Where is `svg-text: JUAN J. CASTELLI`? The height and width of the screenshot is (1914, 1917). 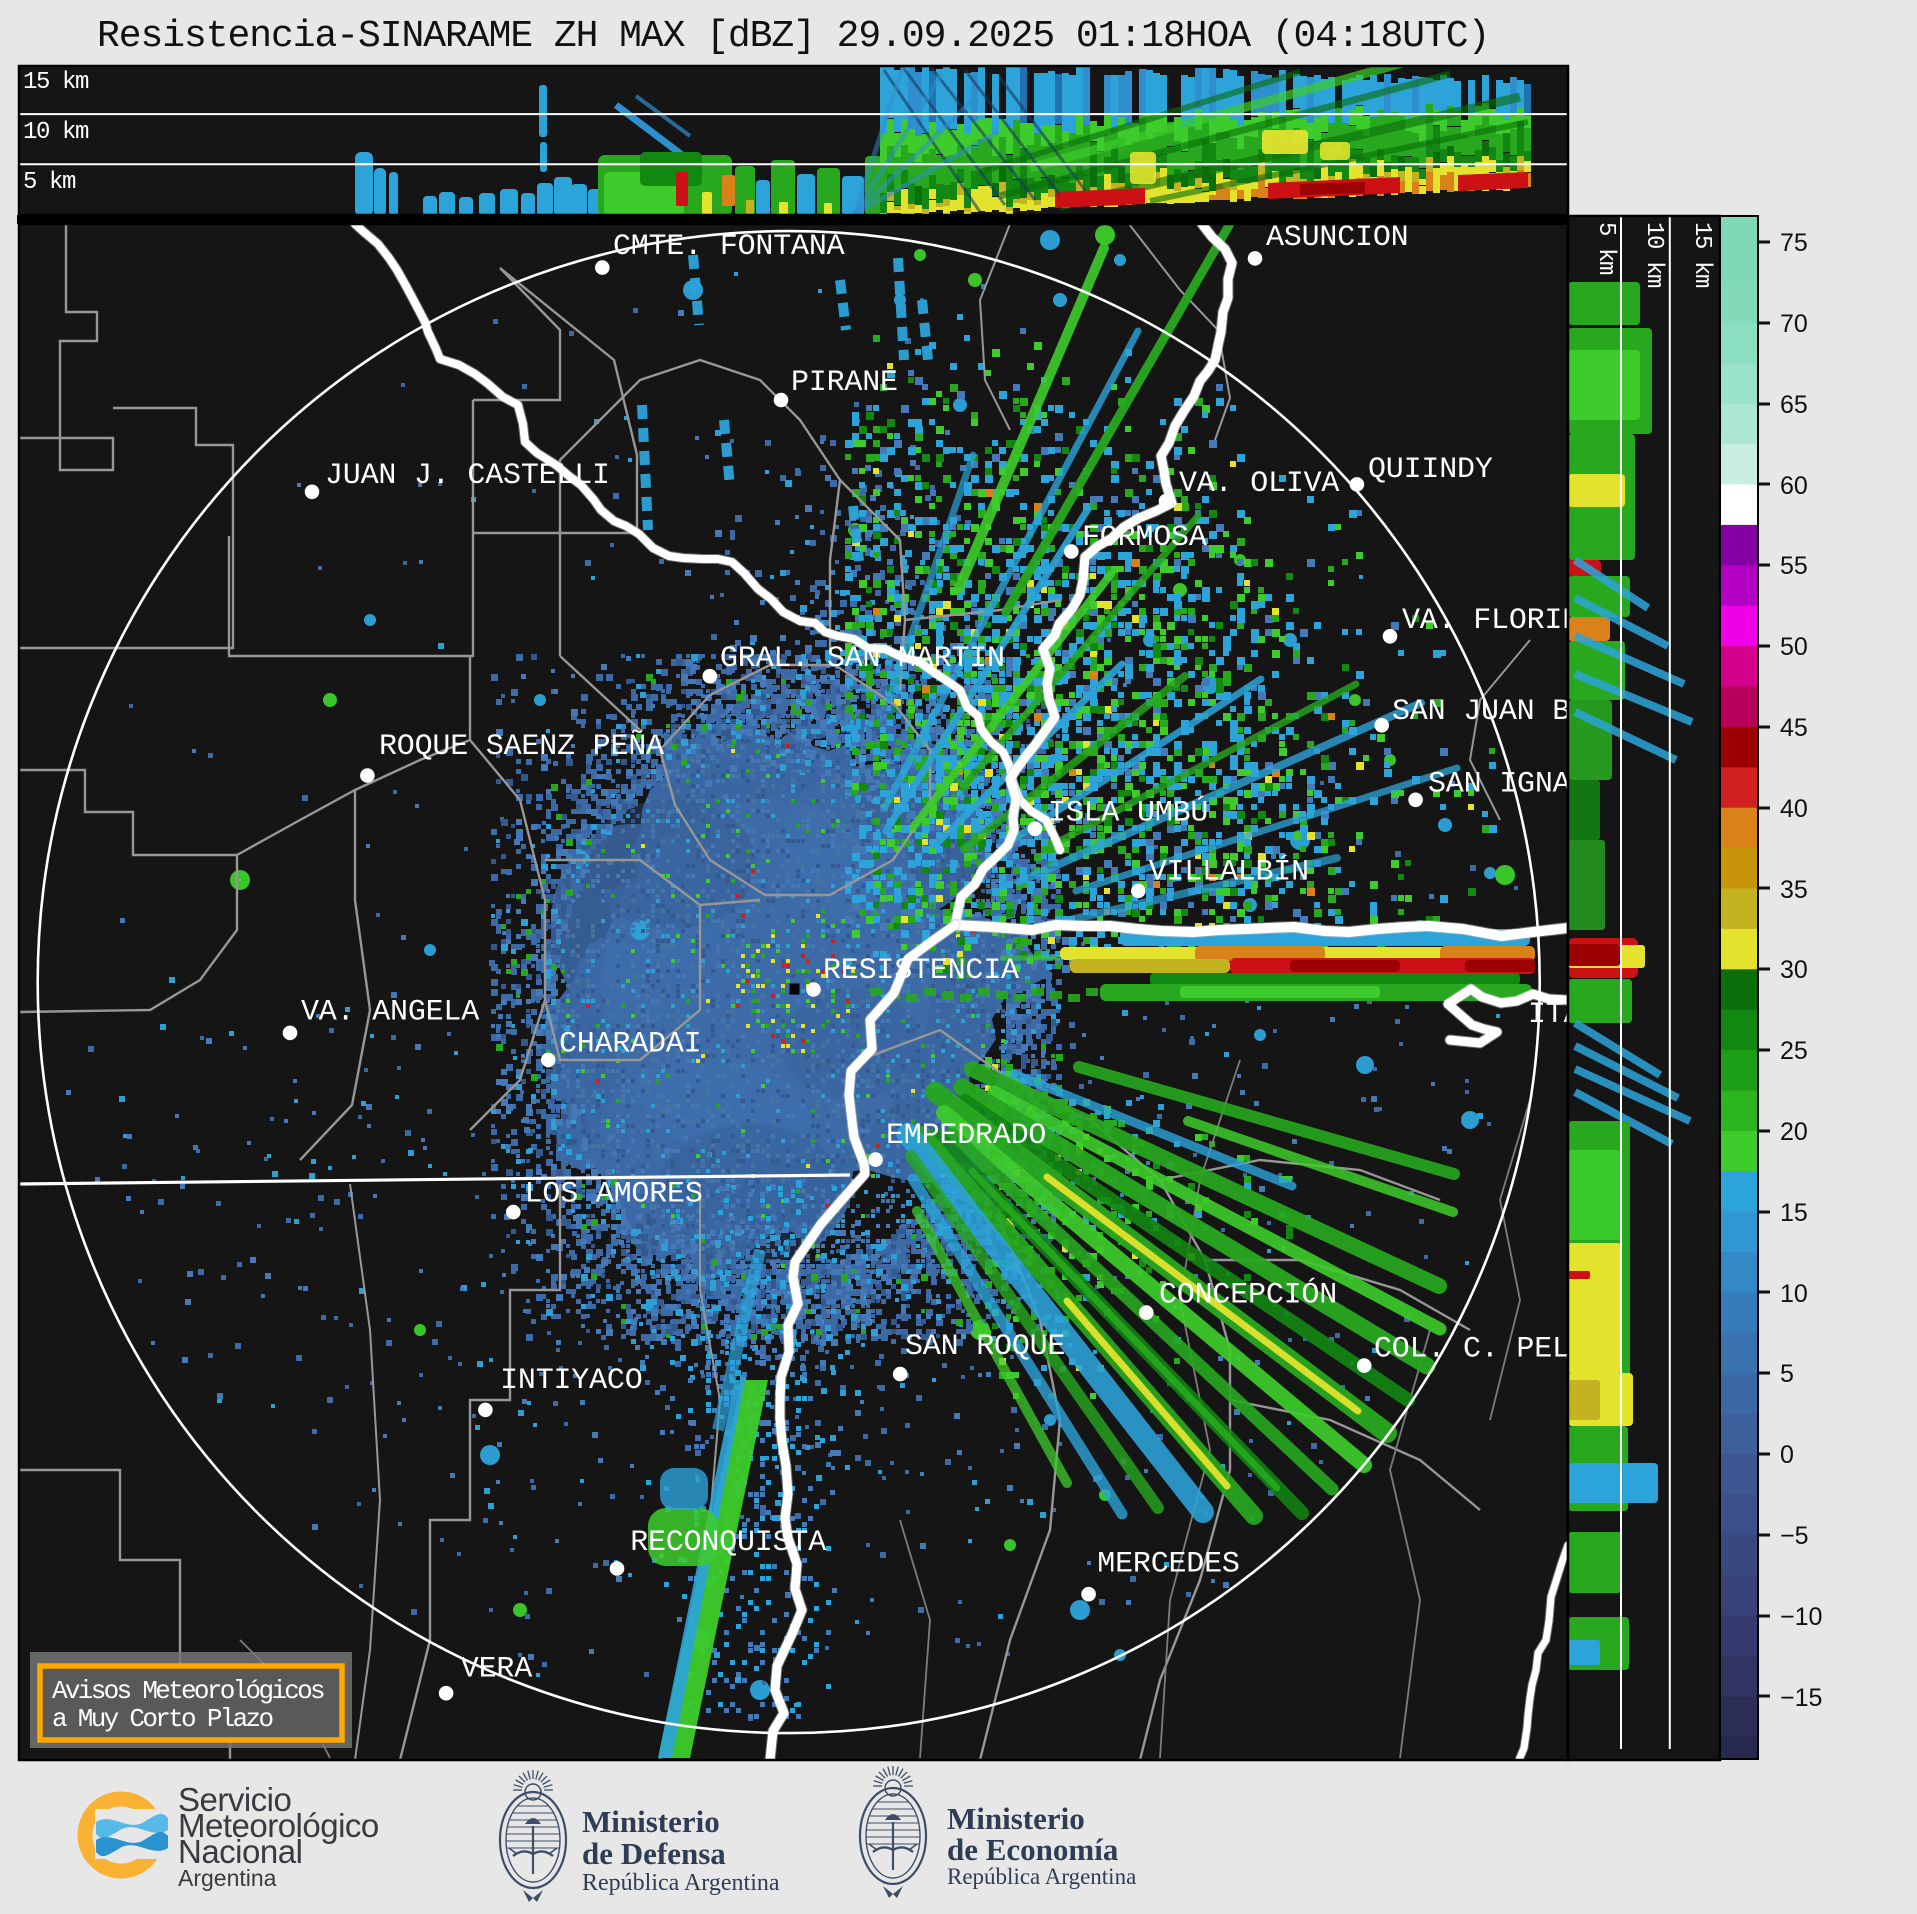
svg-text: JUAN J. CASTELLI is located at coordinates (467, 476).